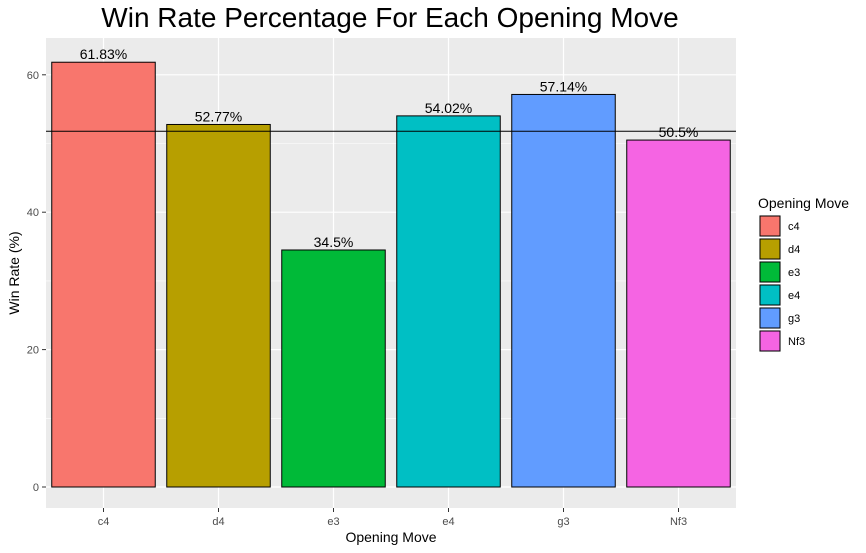 This screenshot has width=866, height=553. Describe the element at coordinates (796, 342) in the screenshot. I see `legend-label-Nf3: Nf3` at that location.